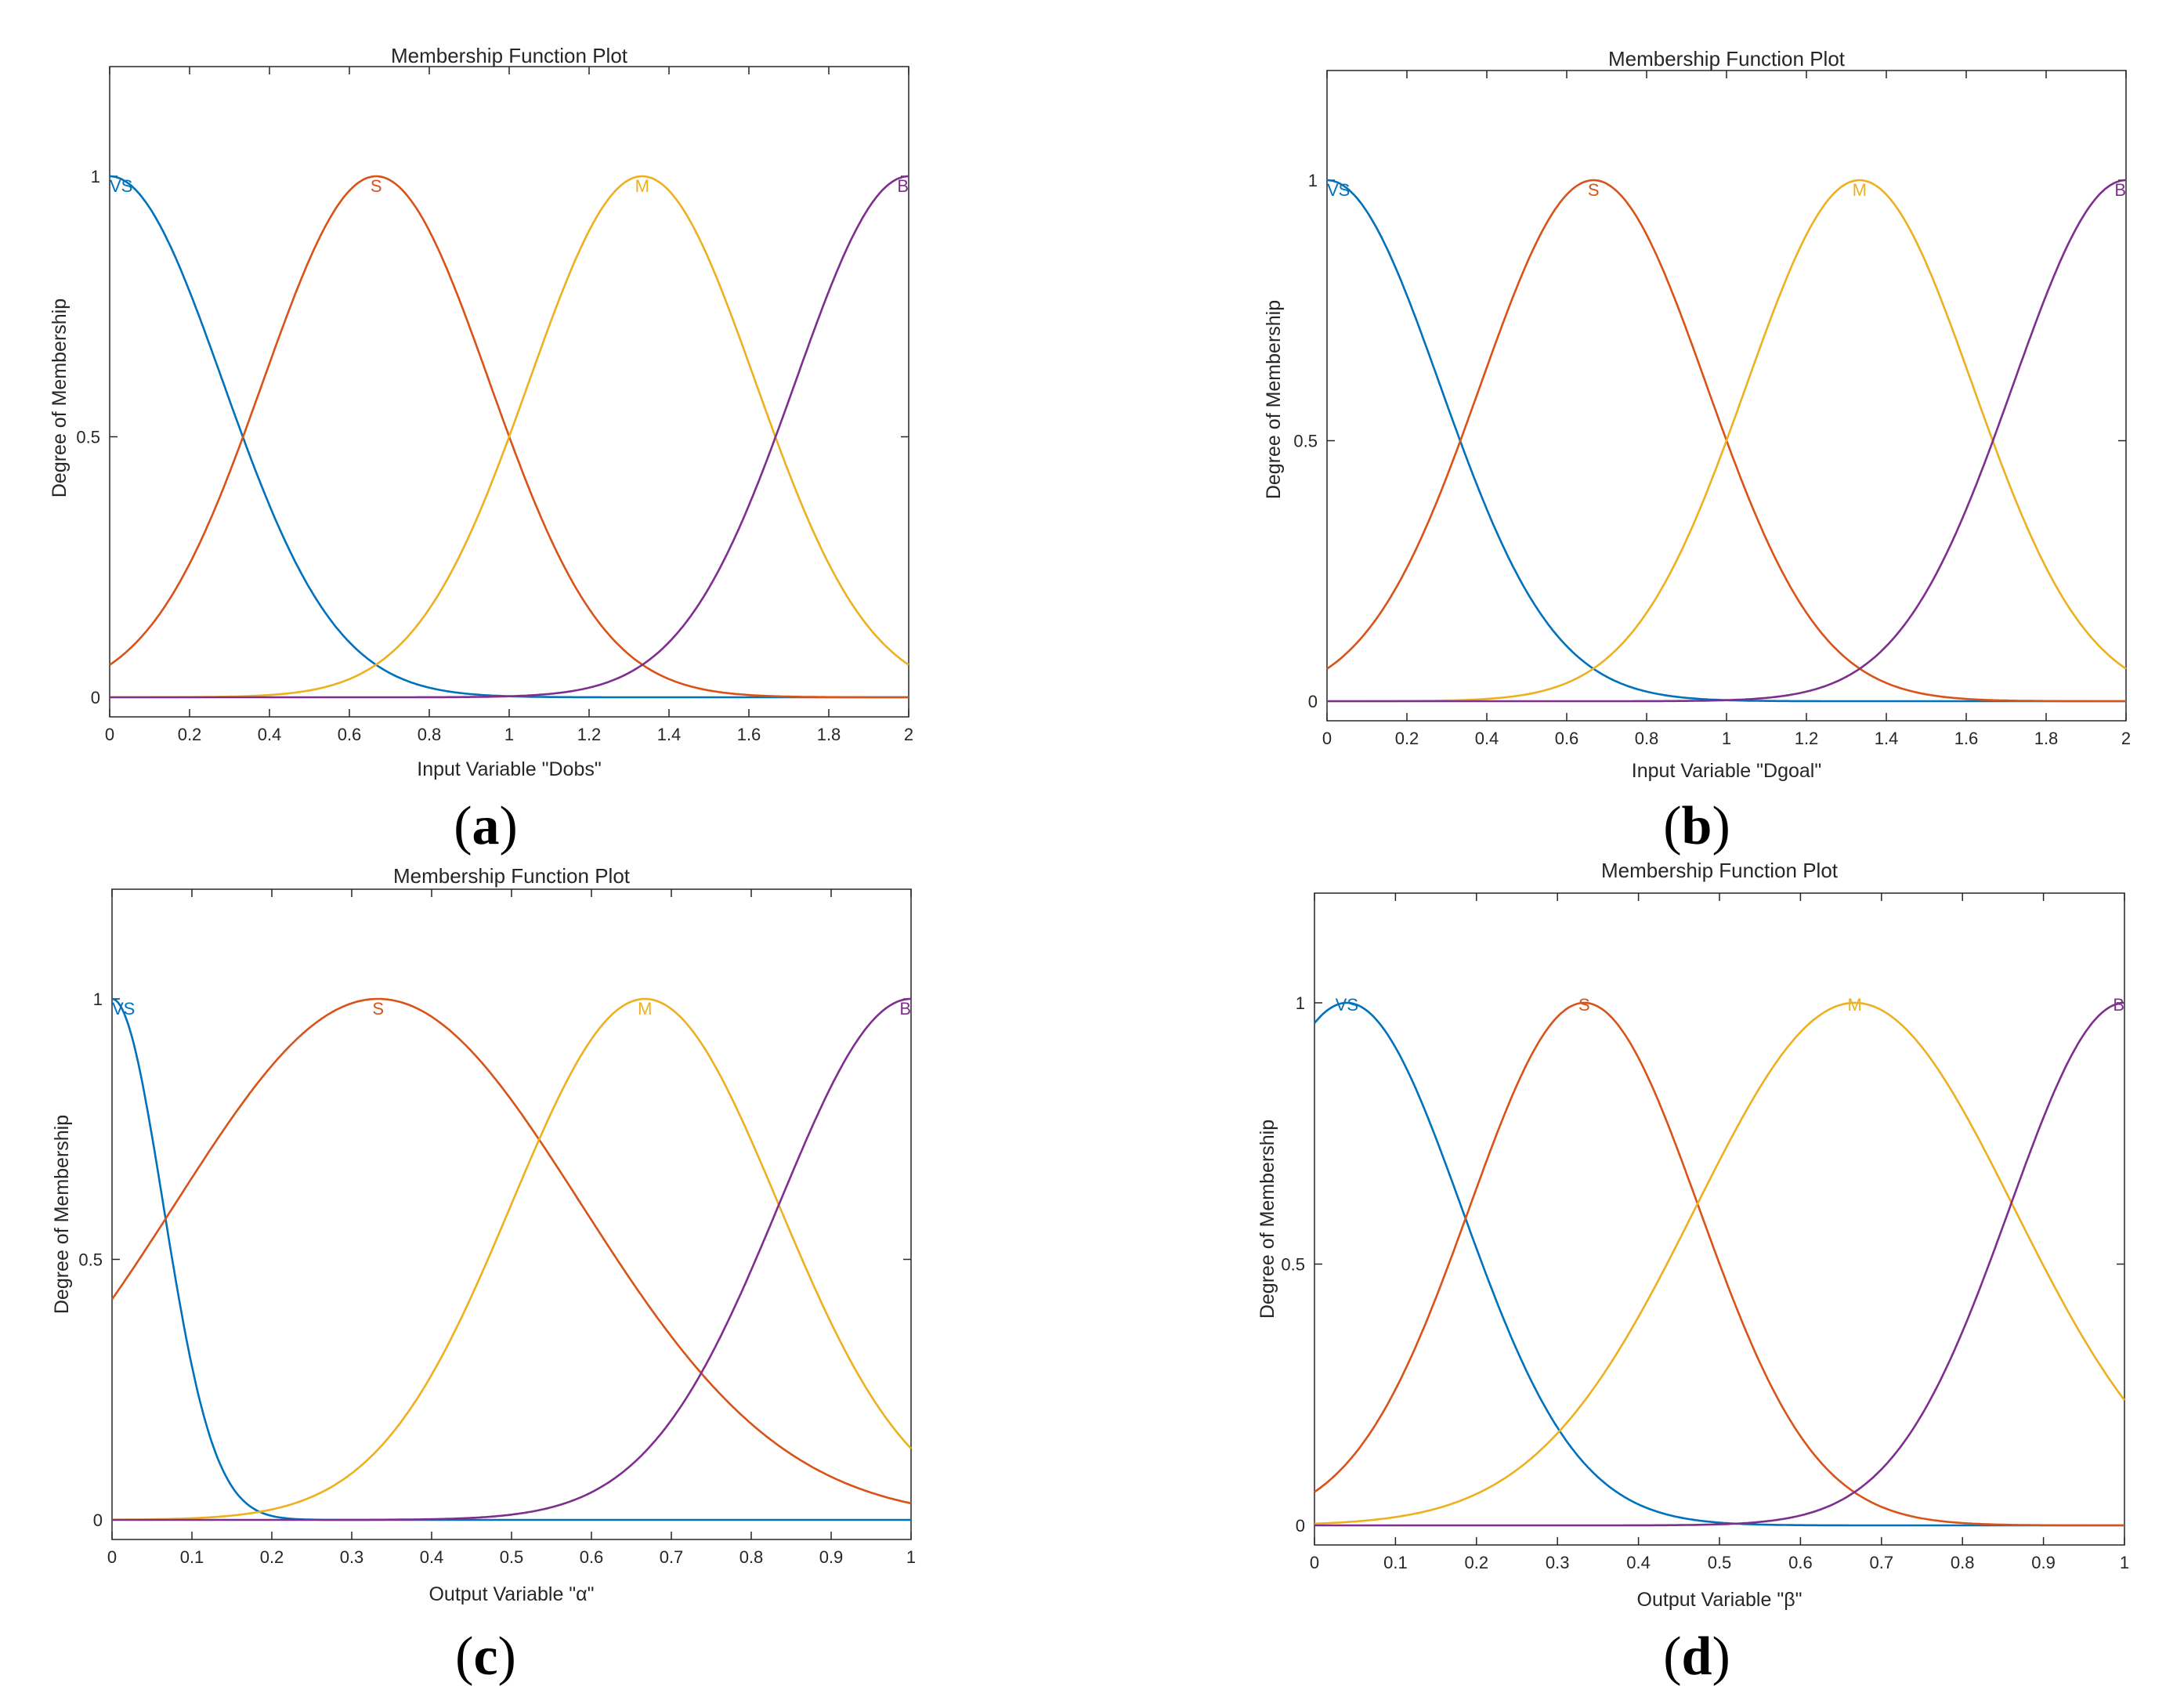  I want to click on x-tick-label: 0.1, so click(192, 1557).